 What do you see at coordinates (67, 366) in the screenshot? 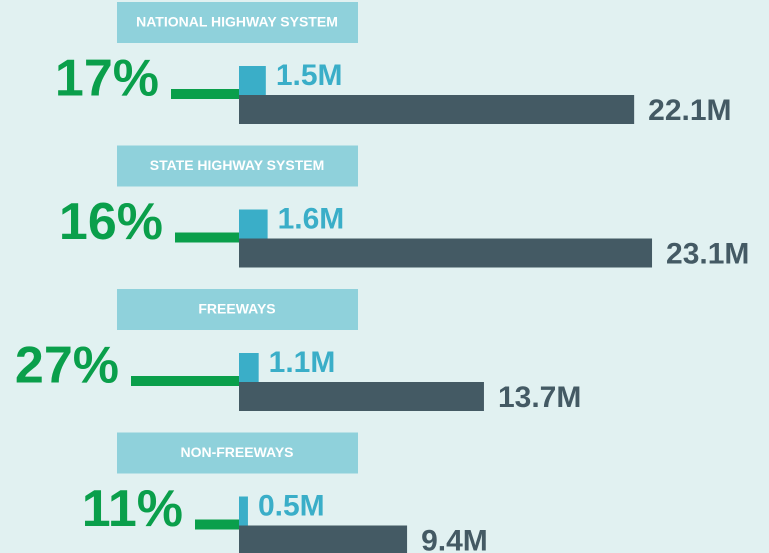
I see `share-label: 27%` at bounding box center [67, 366].